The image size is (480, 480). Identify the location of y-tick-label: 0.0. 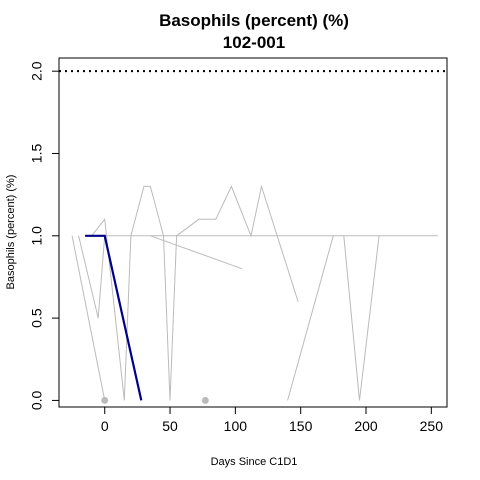
(37, 400).